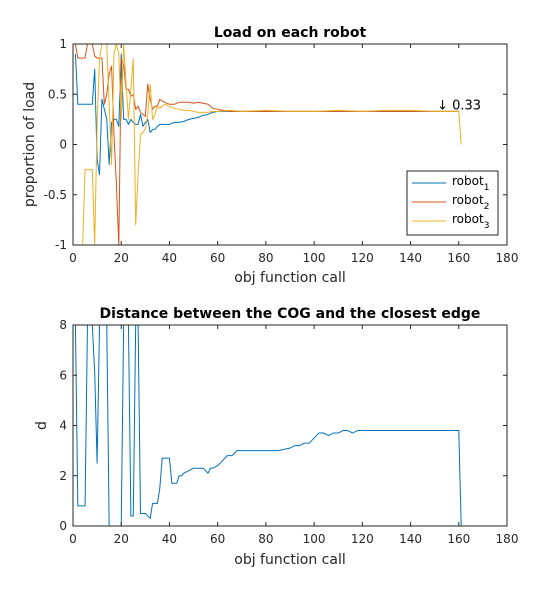 The image size is (560, 592). What do you see at coordinates (63, 145) in the screenshot?
I see `load-ytick-label: 0` at bounding box center [63, 145].